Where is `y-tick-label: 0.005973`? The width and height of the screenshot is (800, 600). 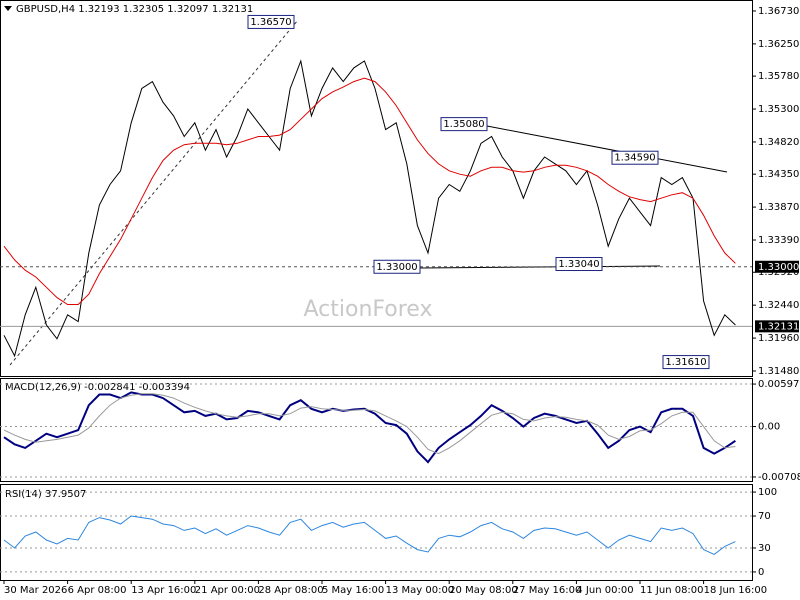 y-tick-label: 0.005973 is located at coordinates (779, 384).